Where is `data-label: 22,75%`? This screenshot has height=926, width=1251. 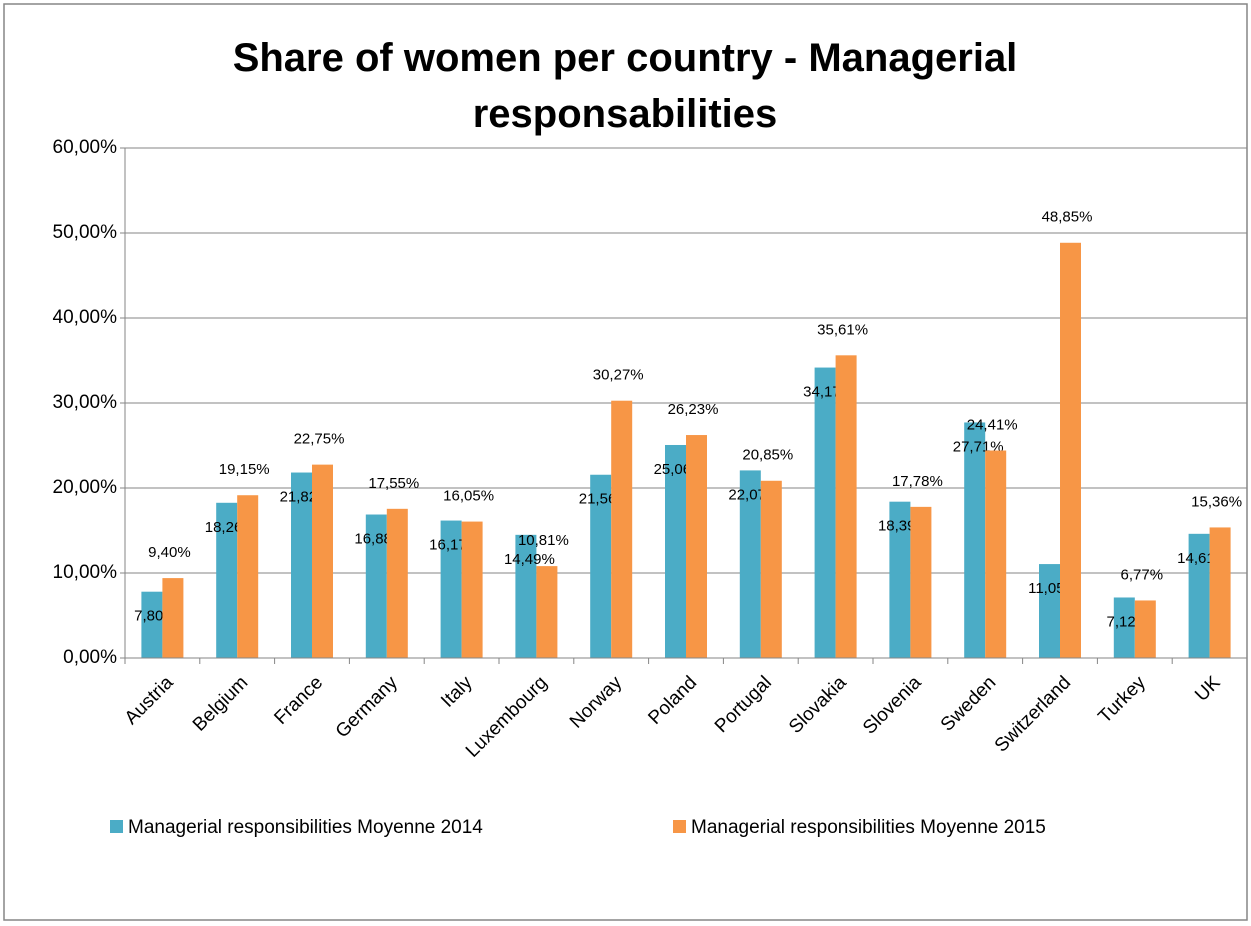
data-label: 22,75% is located at coordinates (319, 439).